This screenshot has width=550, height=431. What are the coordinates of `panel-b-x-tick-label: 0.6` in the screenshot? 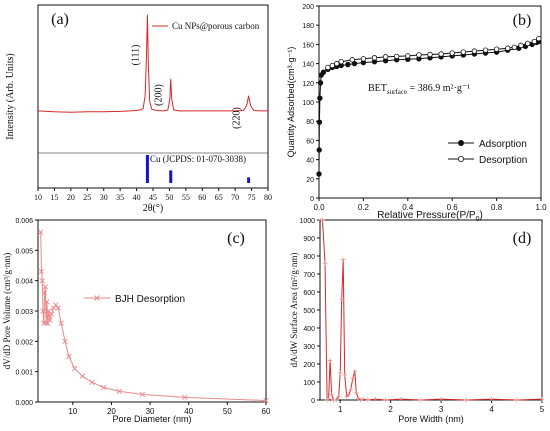 It's located at (453, 207).